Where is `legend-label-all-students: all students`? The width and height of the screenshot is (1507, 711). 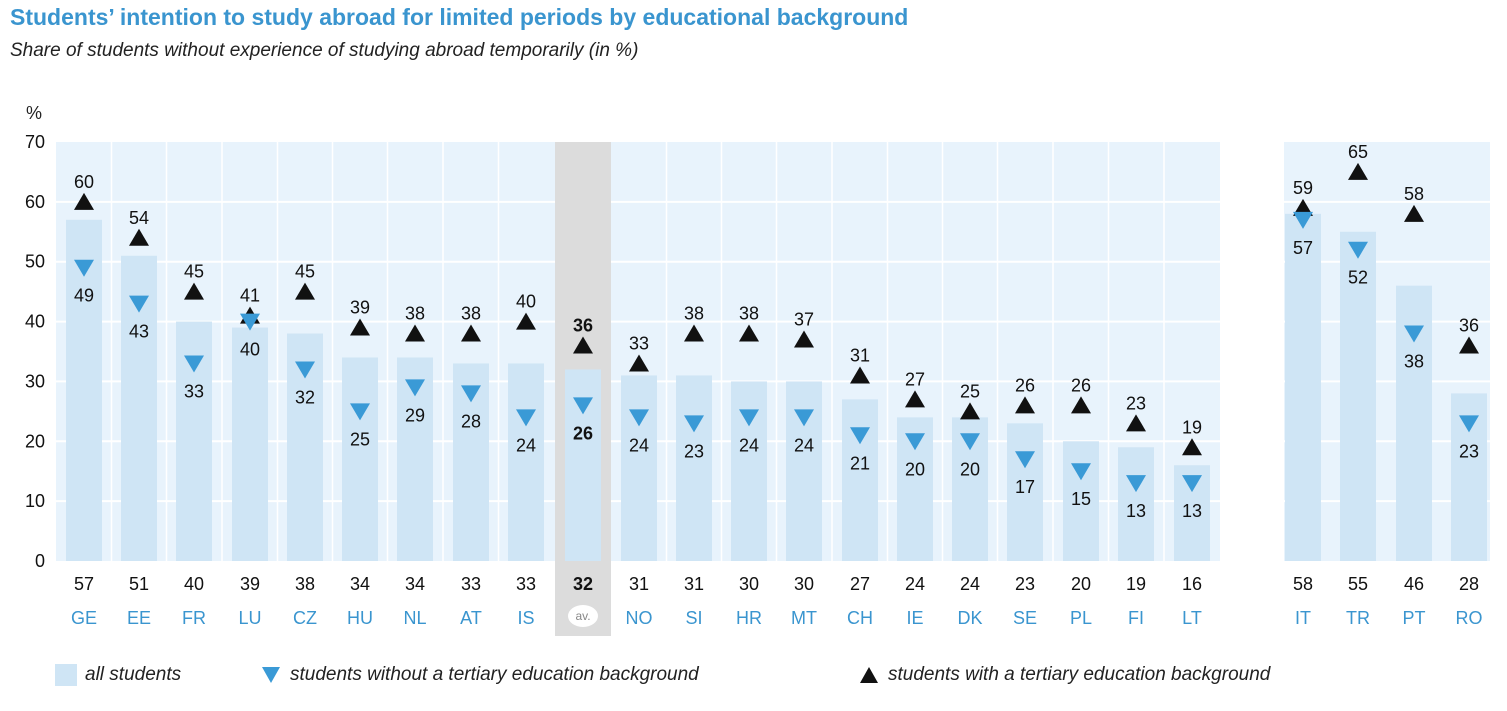
legend-label-all-students: all students is located at coordinates (133, 674).